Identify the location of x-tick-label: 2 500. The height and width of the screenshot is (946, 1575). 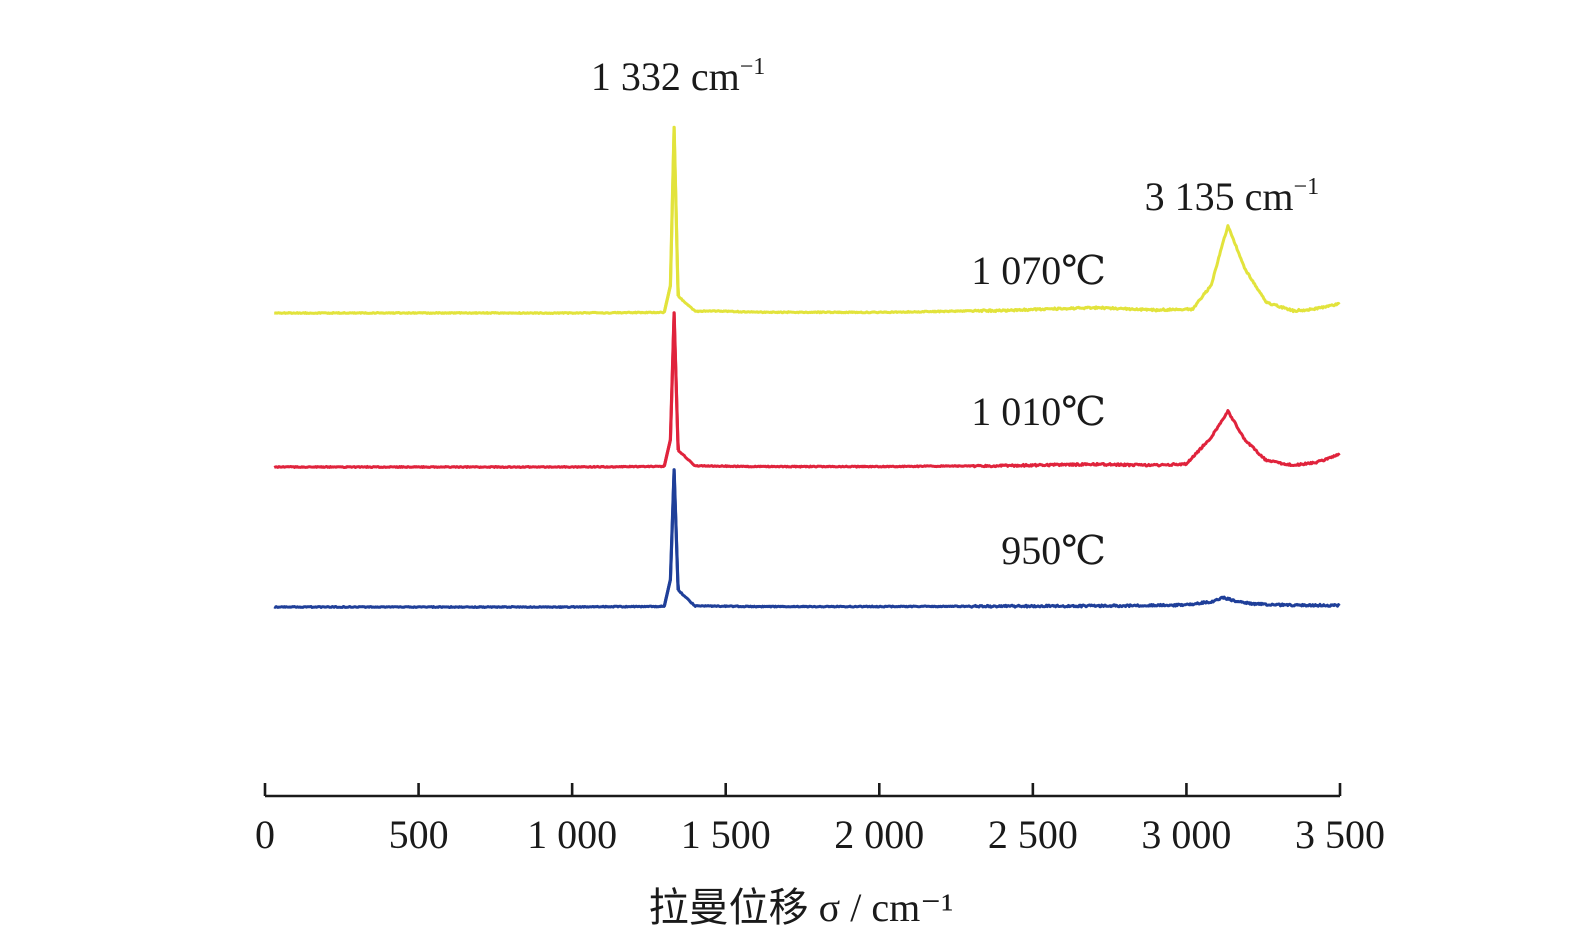
(1033, 834).